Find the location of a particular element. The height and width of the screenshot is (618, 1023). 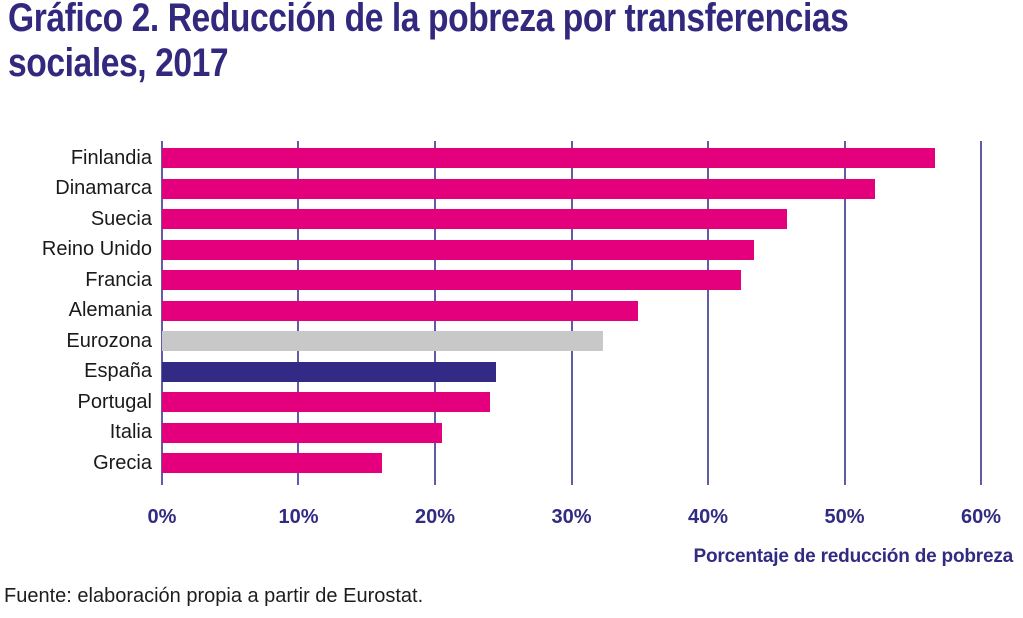

x-tick-label: 20% is located at coordinates (434, 517).